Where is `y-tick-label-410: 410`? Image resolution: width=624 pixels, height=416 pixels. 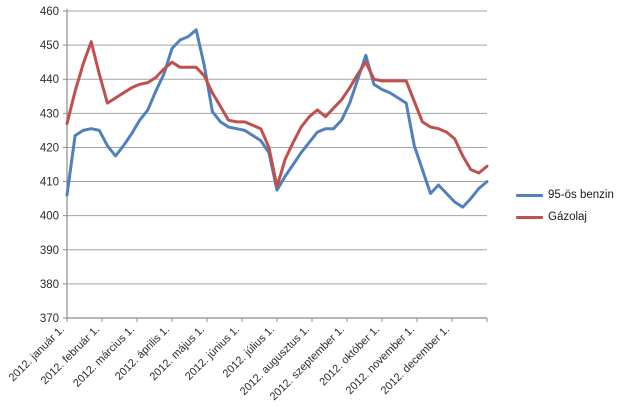
y-tick-label-410: 410 is located at coordinates (49, 183).